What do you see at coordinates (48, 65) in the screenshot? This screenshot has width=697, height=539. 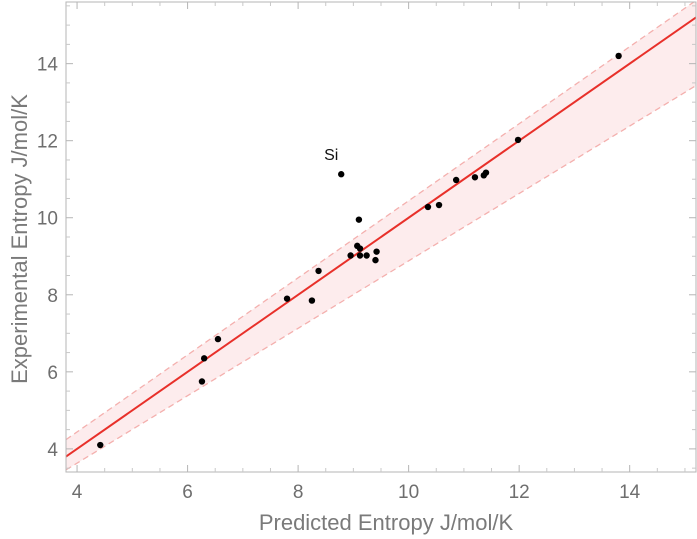 I see `y-tick-label: 14` at bounding box center [48, 65].